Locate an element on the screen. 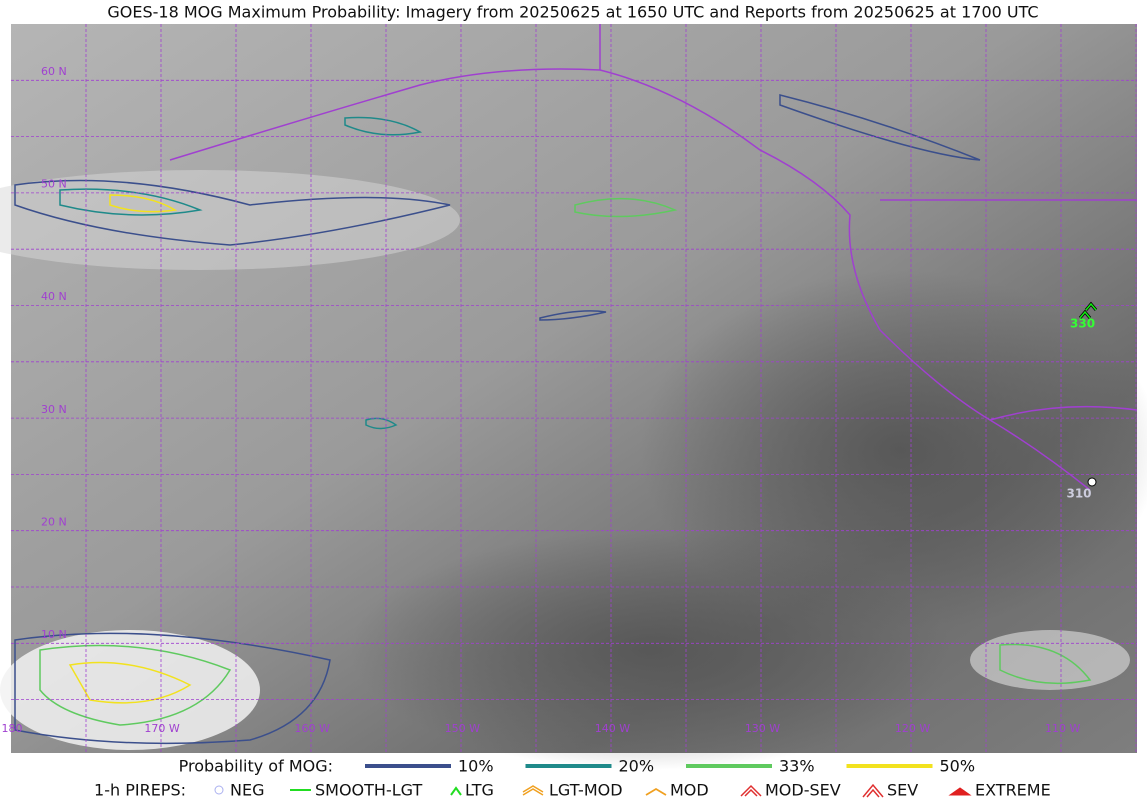 Image resolution: width=1147 pixels, height=808 pixels. lat-label: 50 N is located at coordinates (54, 184).